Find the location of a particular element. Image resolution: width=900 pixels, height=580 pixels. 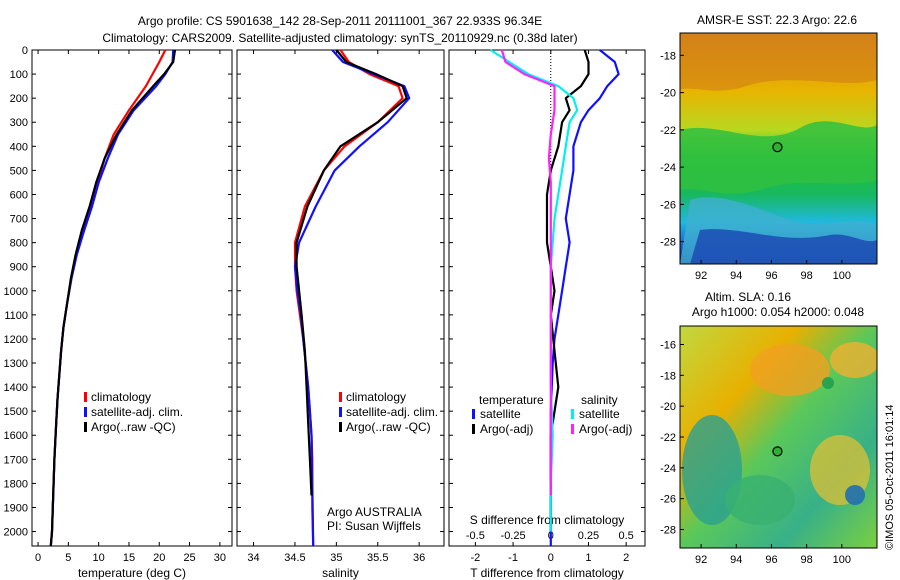

depth-tick-label: 2000 is located at coordinates (16, 533).